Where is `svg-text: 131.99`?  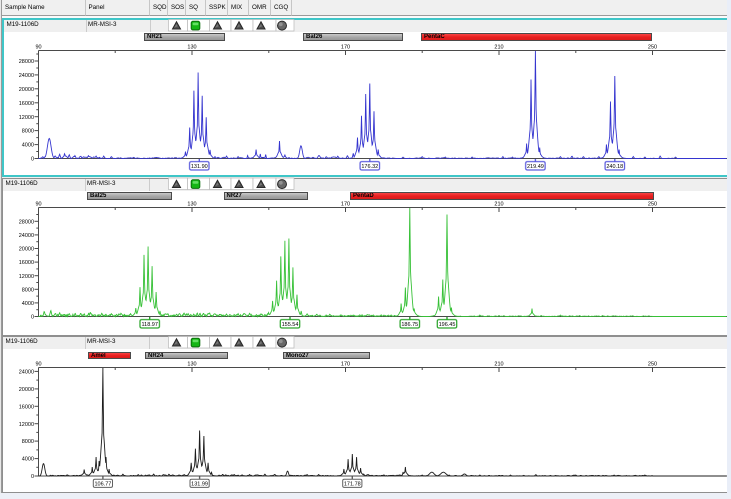 svg-text: 131.99 is located at coordinates (199, 485).